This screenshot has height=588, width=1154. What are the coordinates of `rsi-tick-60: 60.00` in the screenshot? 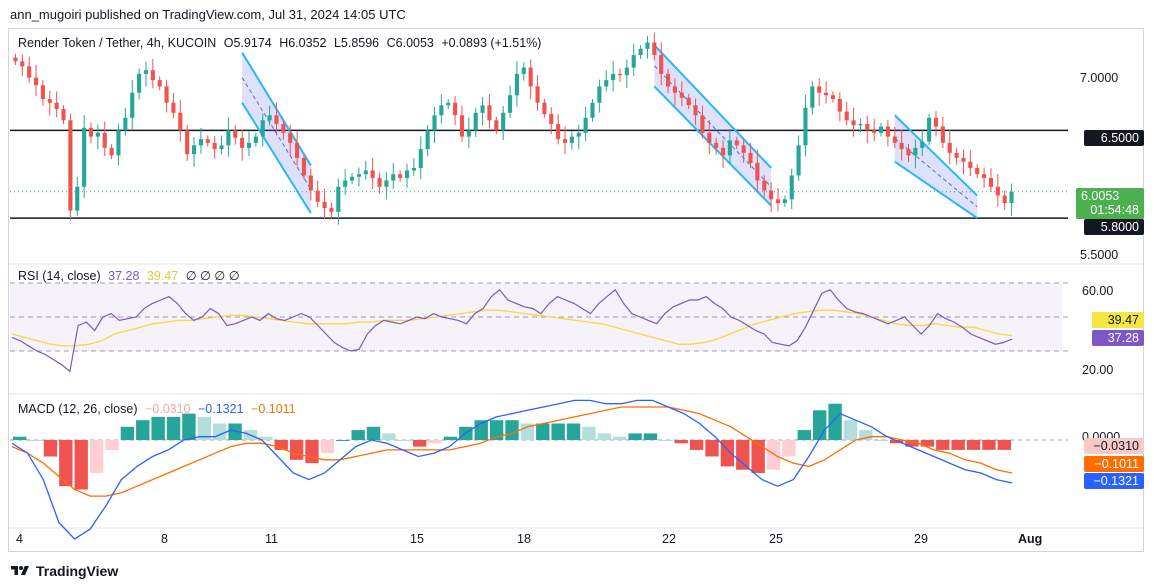 It's located at (1098, 291).